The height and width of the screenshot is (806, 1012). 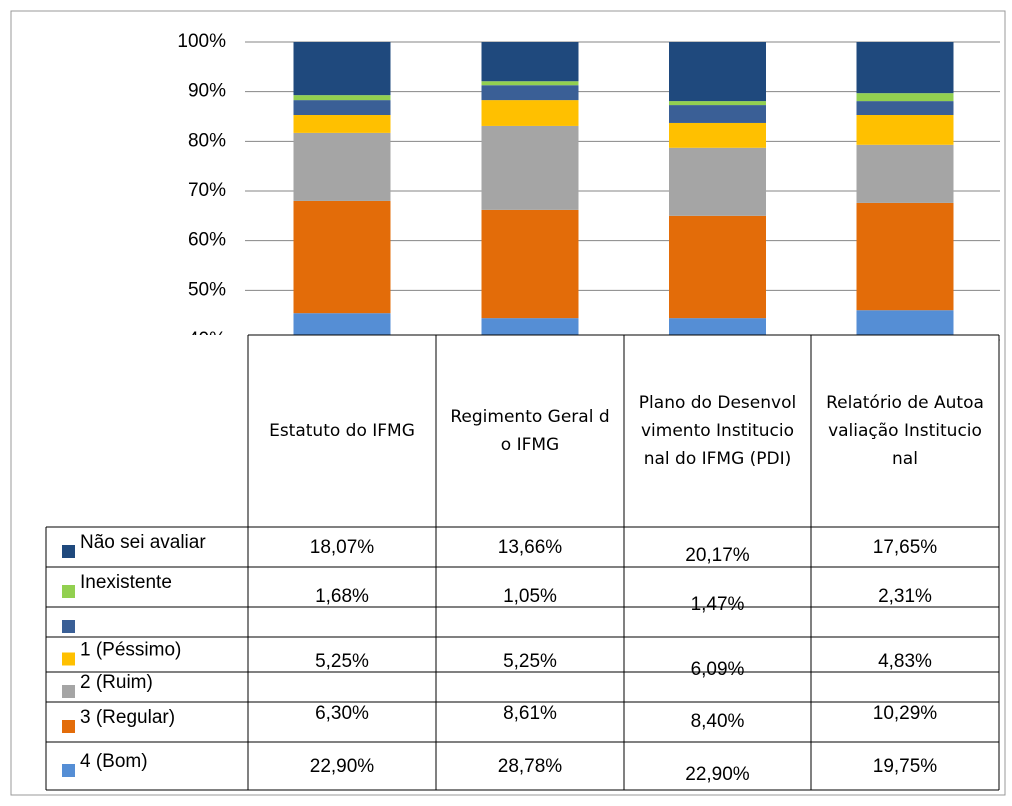 I want to click on table-cell: 10,29%, so click(x=905, y=713).